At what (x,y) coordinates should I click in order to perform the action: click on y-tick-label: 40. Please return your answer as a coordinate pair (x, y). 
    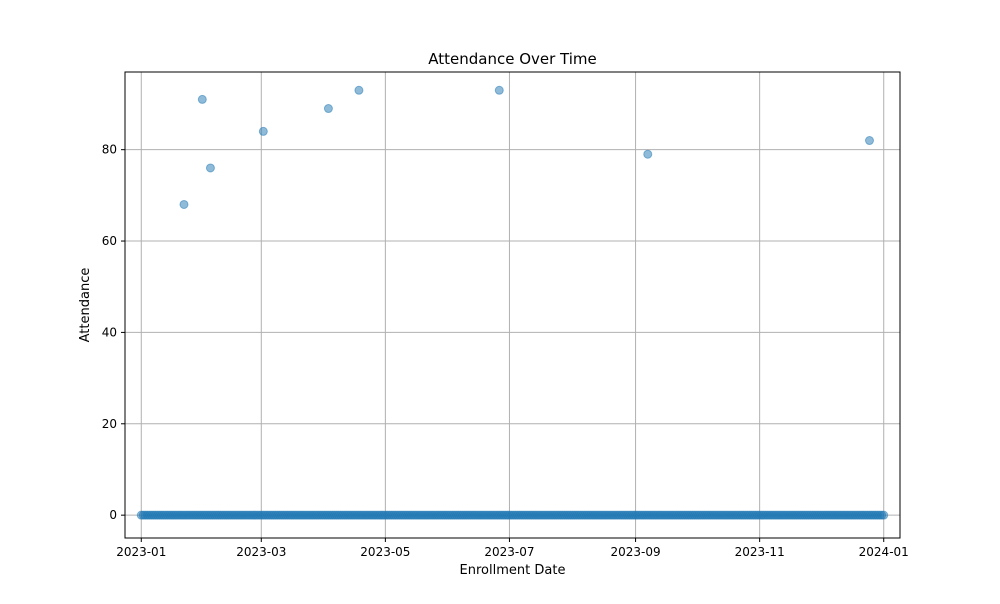
    Looking at the image, I should click on (109, 332).